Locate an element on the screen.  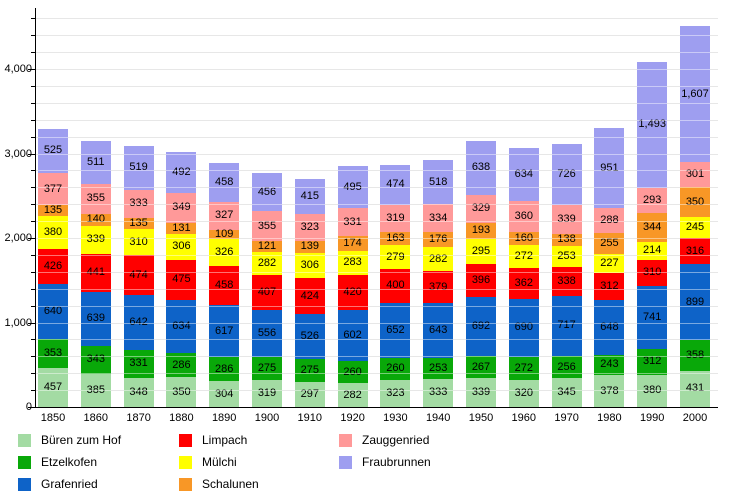
x-tick-label: 1960 is located at coordinates (524, 418).